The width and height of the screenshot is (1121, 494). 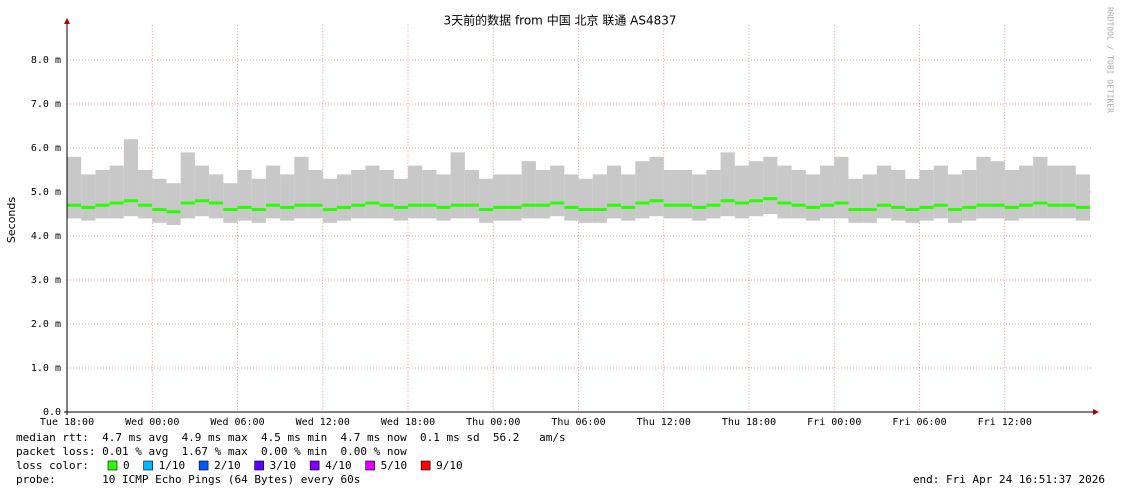 What do you see at coordinates (919, 422) in the screenshot?
I see `x-tick-label: Fri 06:00` at bounding box center [919, 422].